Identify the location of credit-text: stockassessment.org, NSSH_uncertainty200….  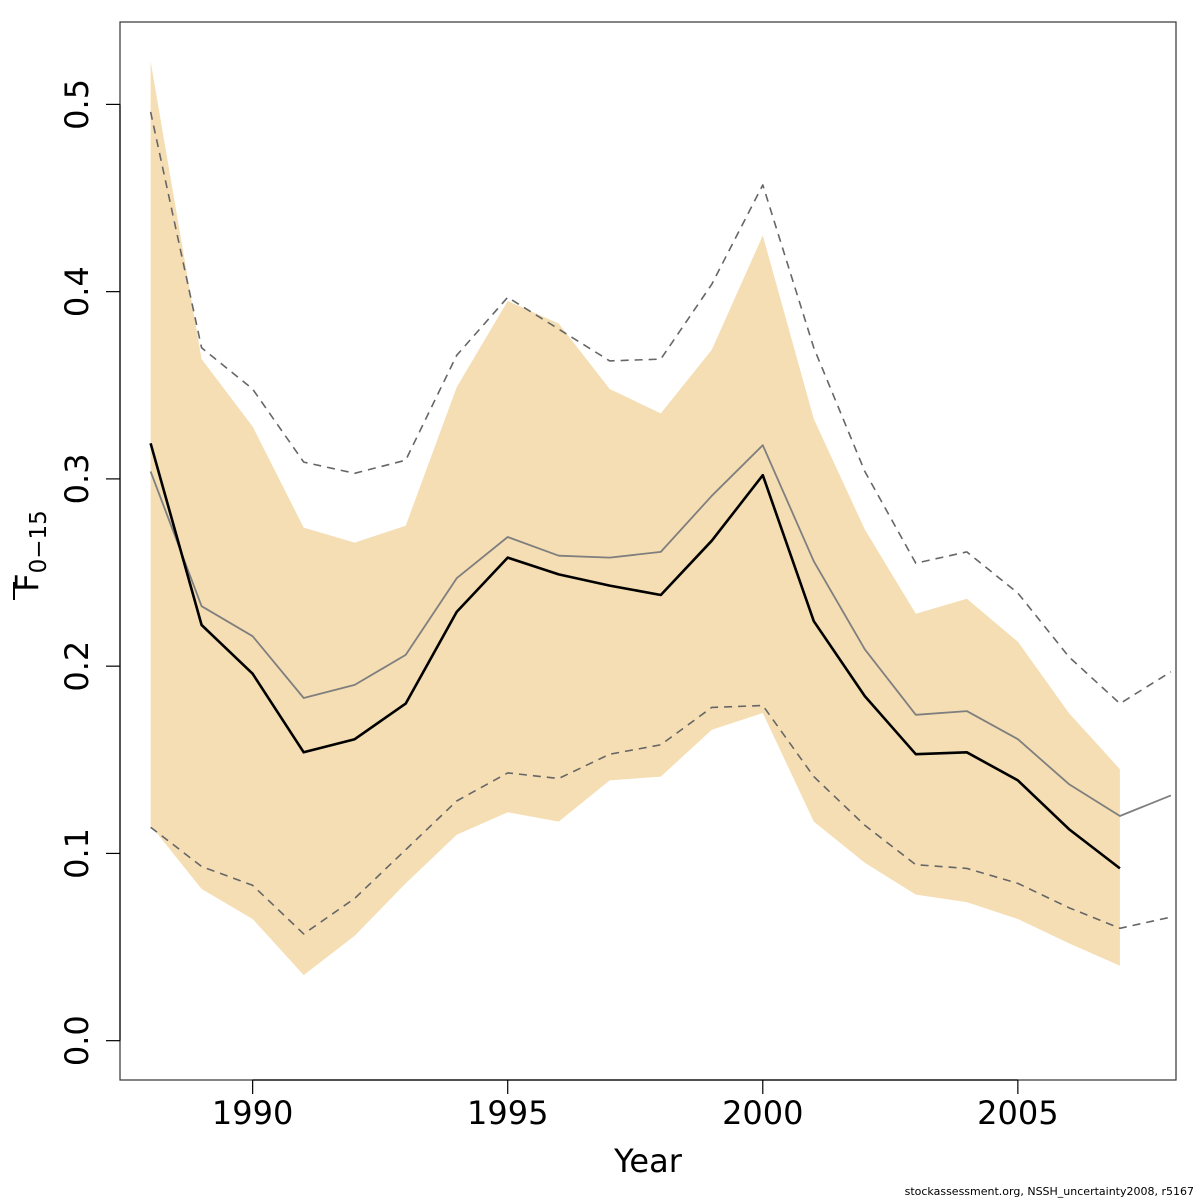
(1049, 1191).